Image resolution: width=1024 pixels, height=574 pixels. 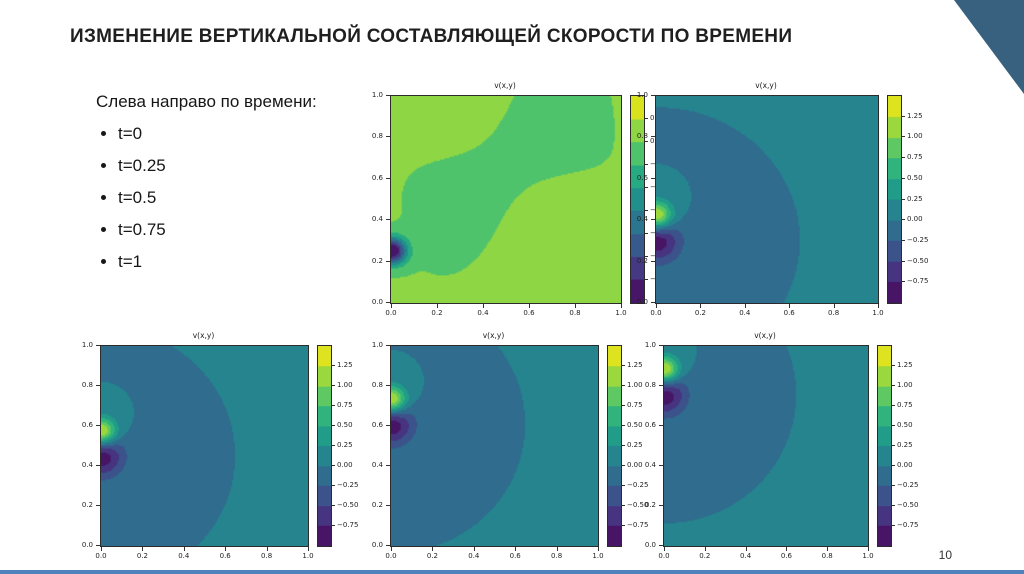 What do you see at coordinates (746, 556) in the screenshot?
I see `x-tick-label: 0.4` at bounding box center [746, 556].